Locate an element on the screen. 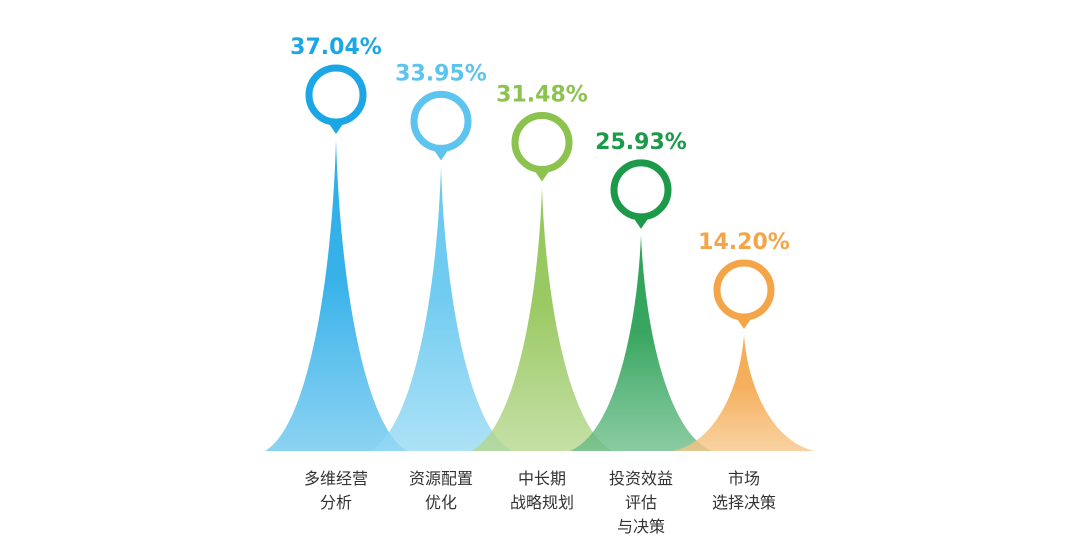 The image size is (1080, 557). category-label-1-line-1: 多维经营 is located at coordinates (336, 478).